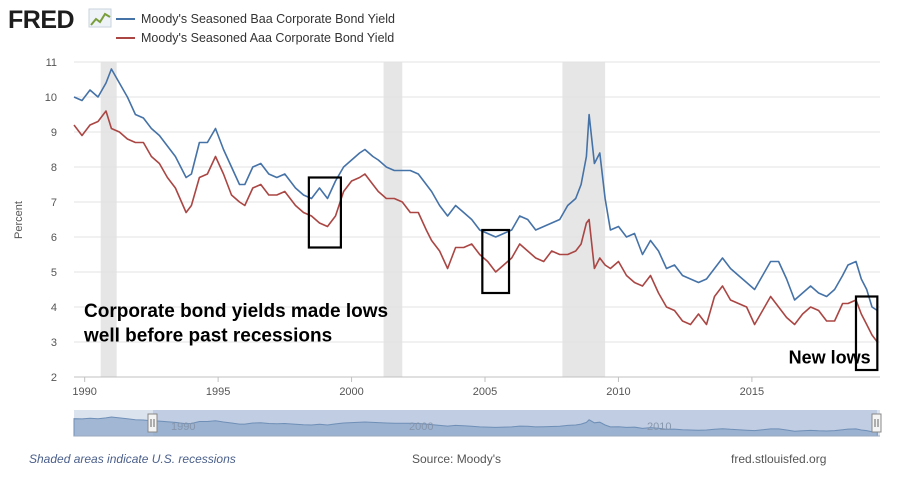 The height and width of the screenshot is (482, 908). What do you see at coordinates (207, 335) in the screenshot?
I see `annotation-text: well before past recessions` at bounding box center [207, 335].